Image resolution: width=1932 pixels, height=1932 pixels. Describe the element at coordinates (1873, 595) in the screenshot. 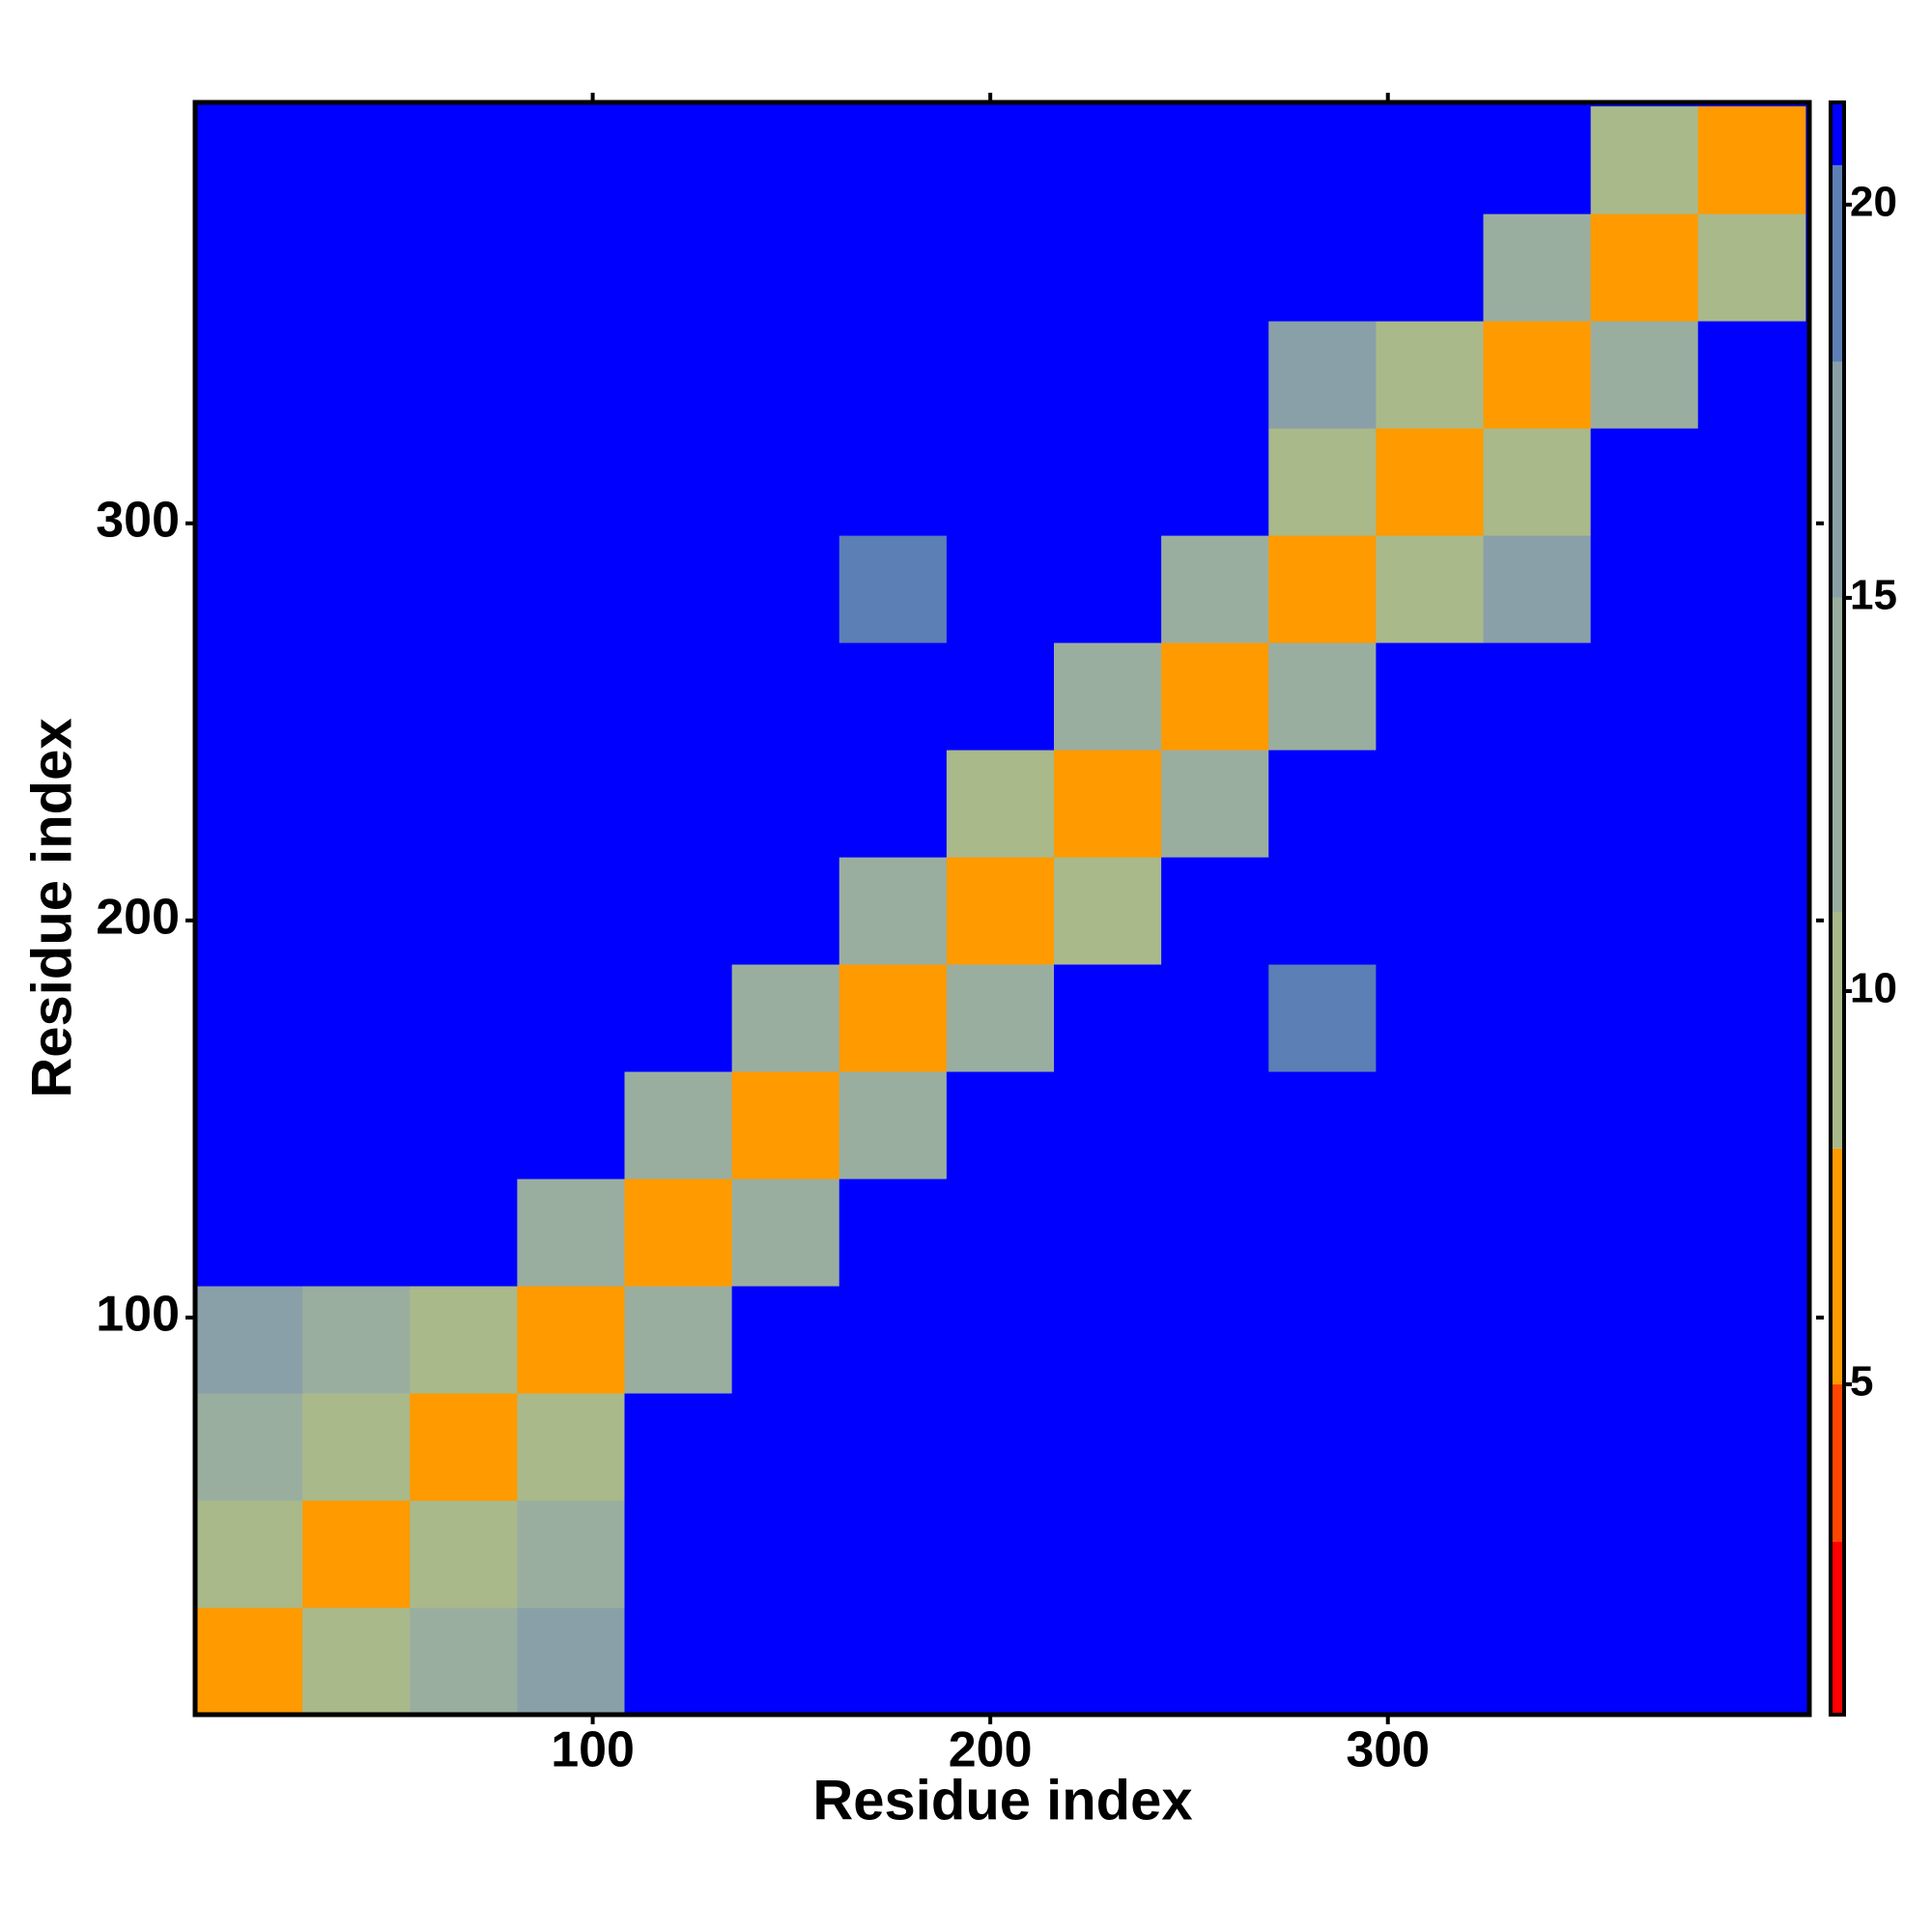

I see `colorbar-tick-label: 15` at that location.